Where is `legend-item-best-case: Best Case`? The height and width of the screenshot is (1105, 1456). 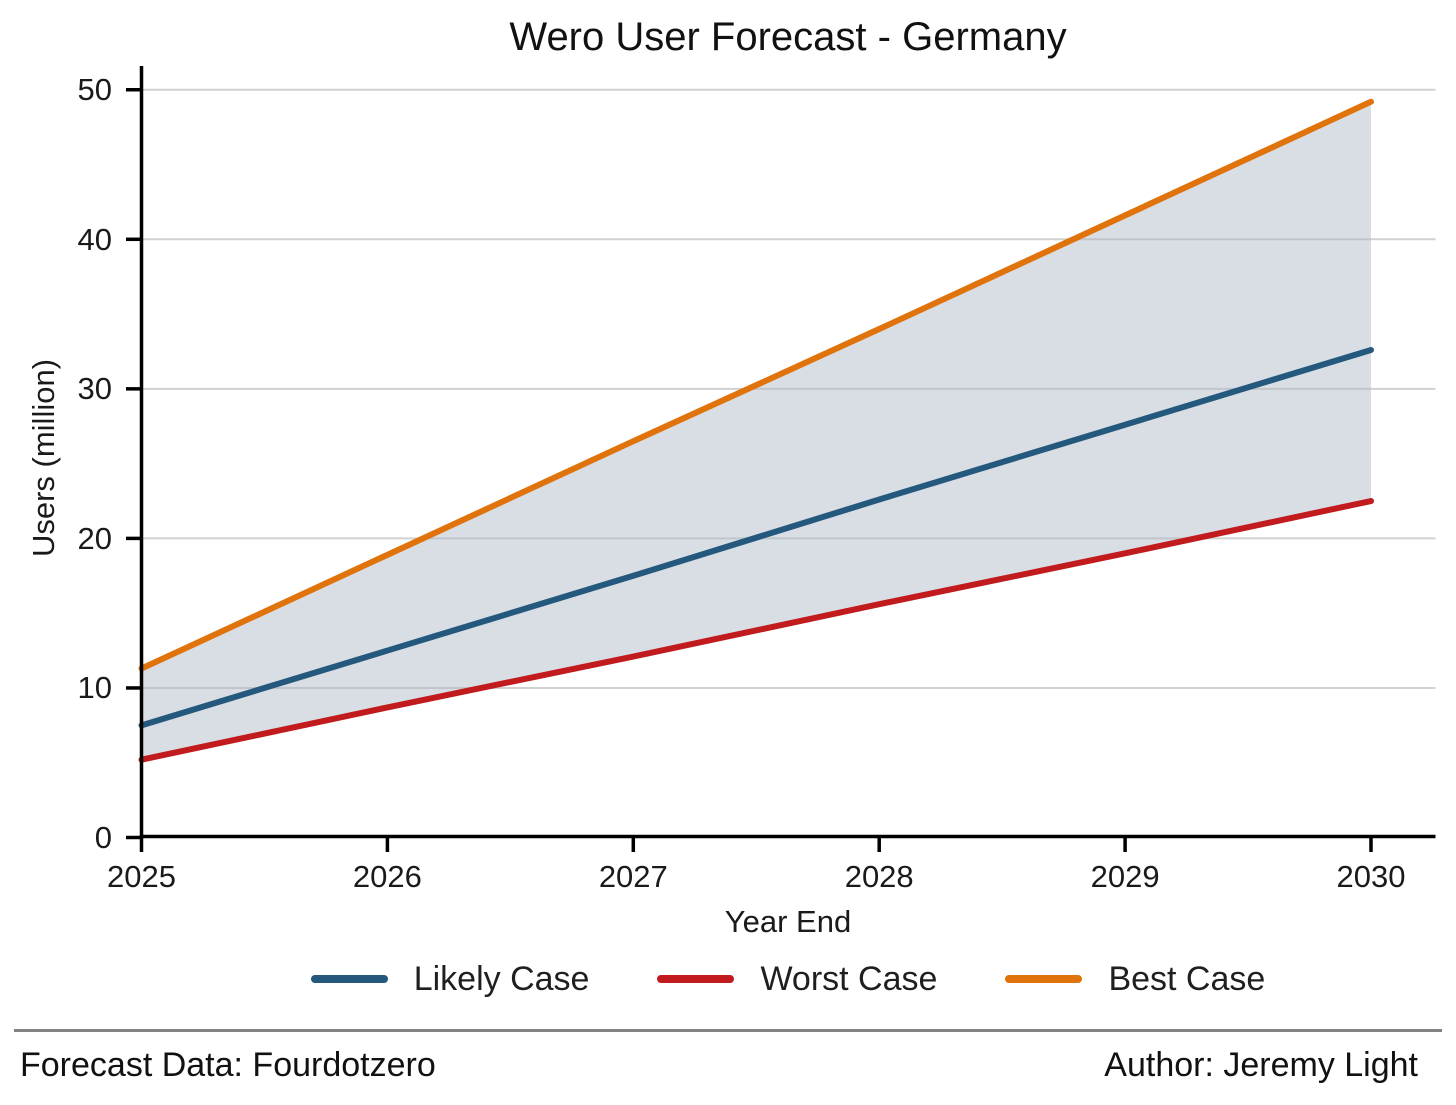 legend-item-best-case: Best Case is located at coordinates (1135, 979).